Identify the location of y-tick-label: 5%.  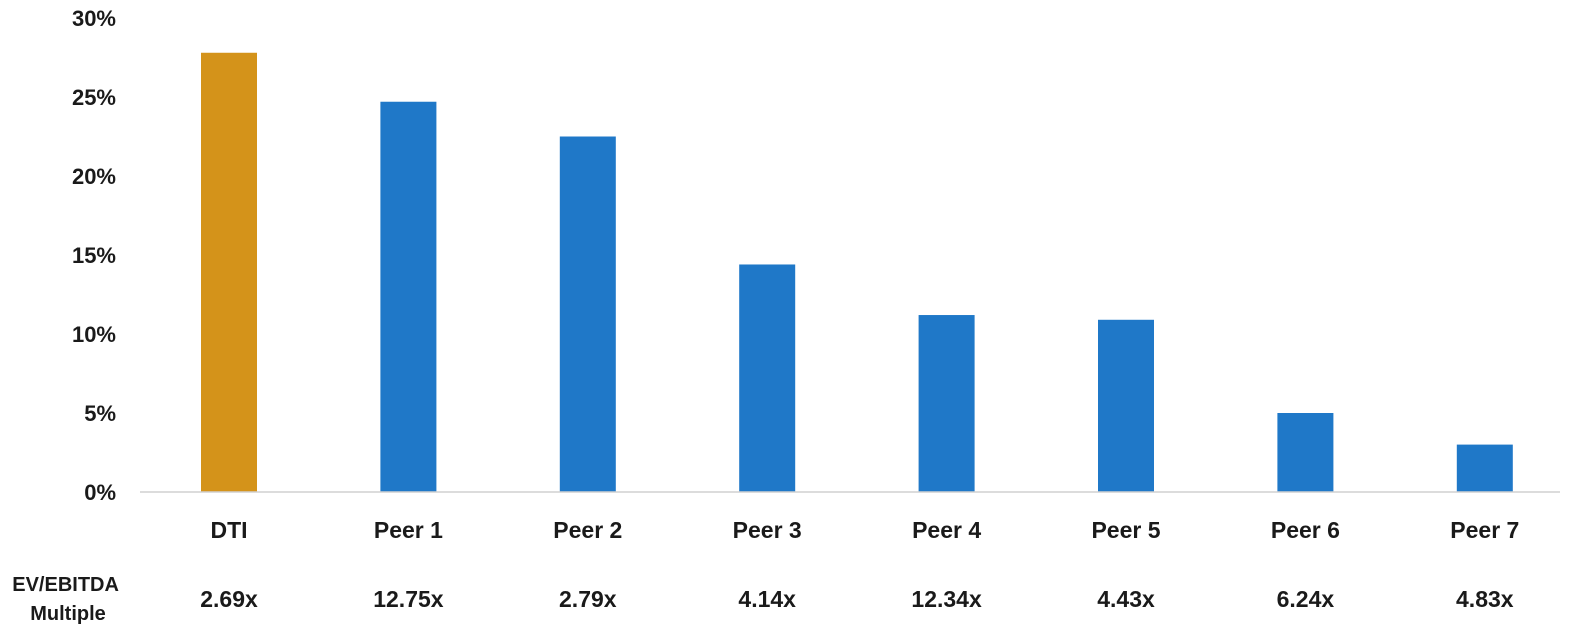
(100, 413).